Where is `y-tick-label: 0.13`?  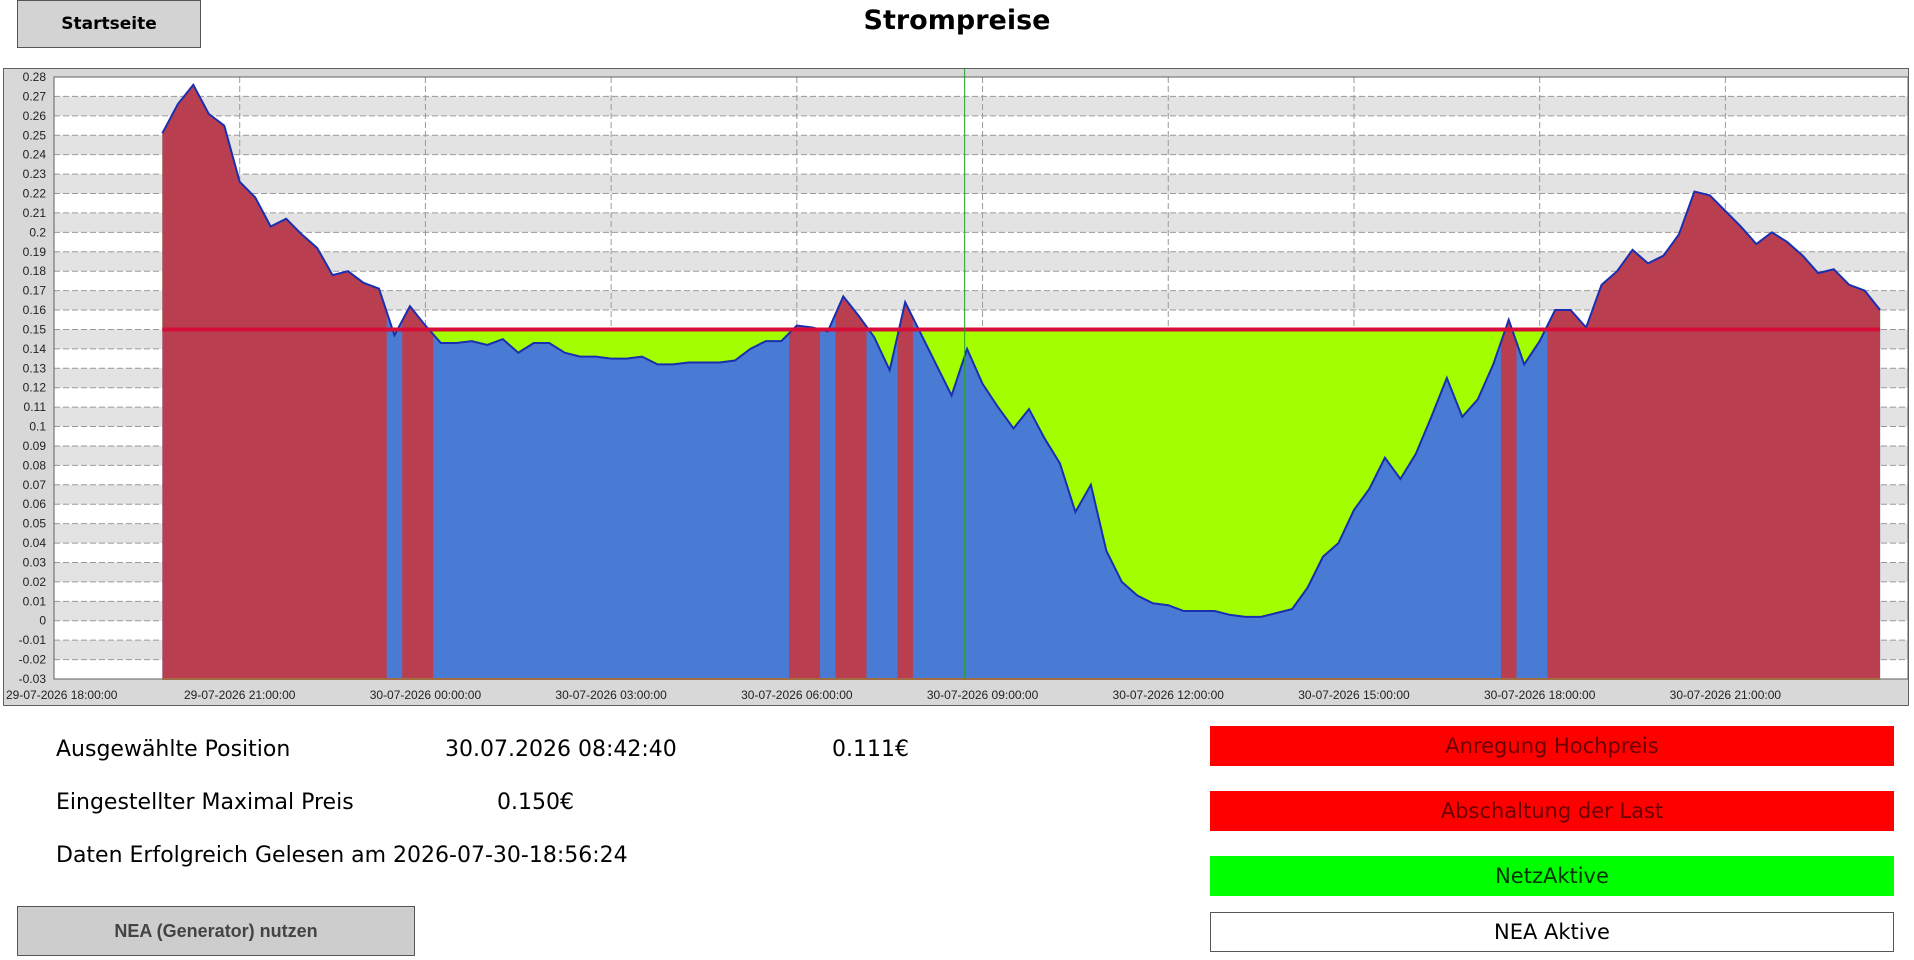
y-tick-label: 0.13 is located at coordinates (35, 368).